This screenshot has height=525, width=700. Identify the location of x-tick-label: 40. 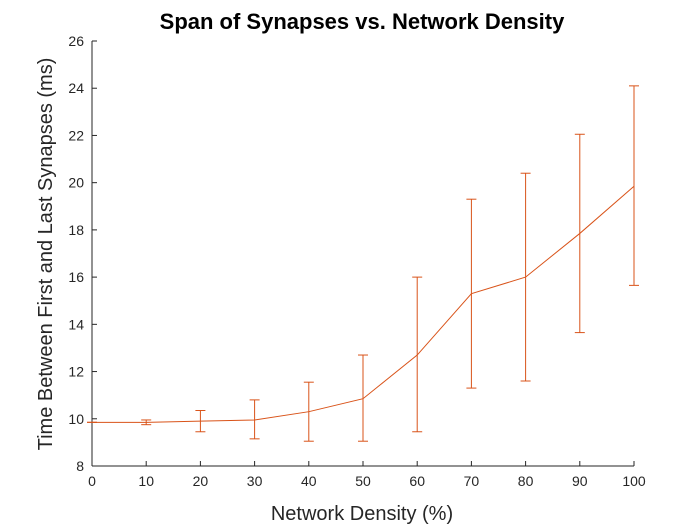
(309, 481).